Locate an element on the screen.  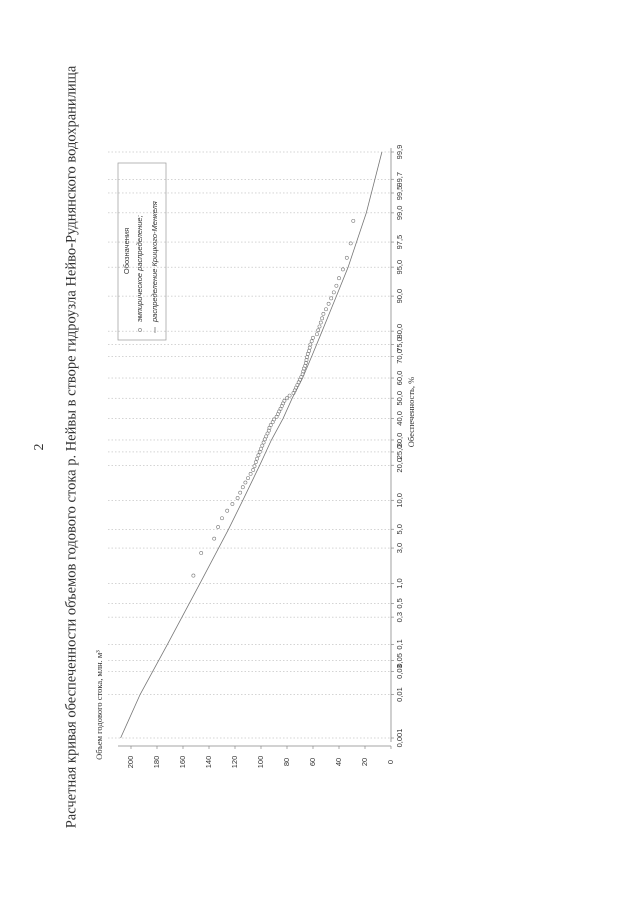
legend-marker is located at coordinates (140, 330).